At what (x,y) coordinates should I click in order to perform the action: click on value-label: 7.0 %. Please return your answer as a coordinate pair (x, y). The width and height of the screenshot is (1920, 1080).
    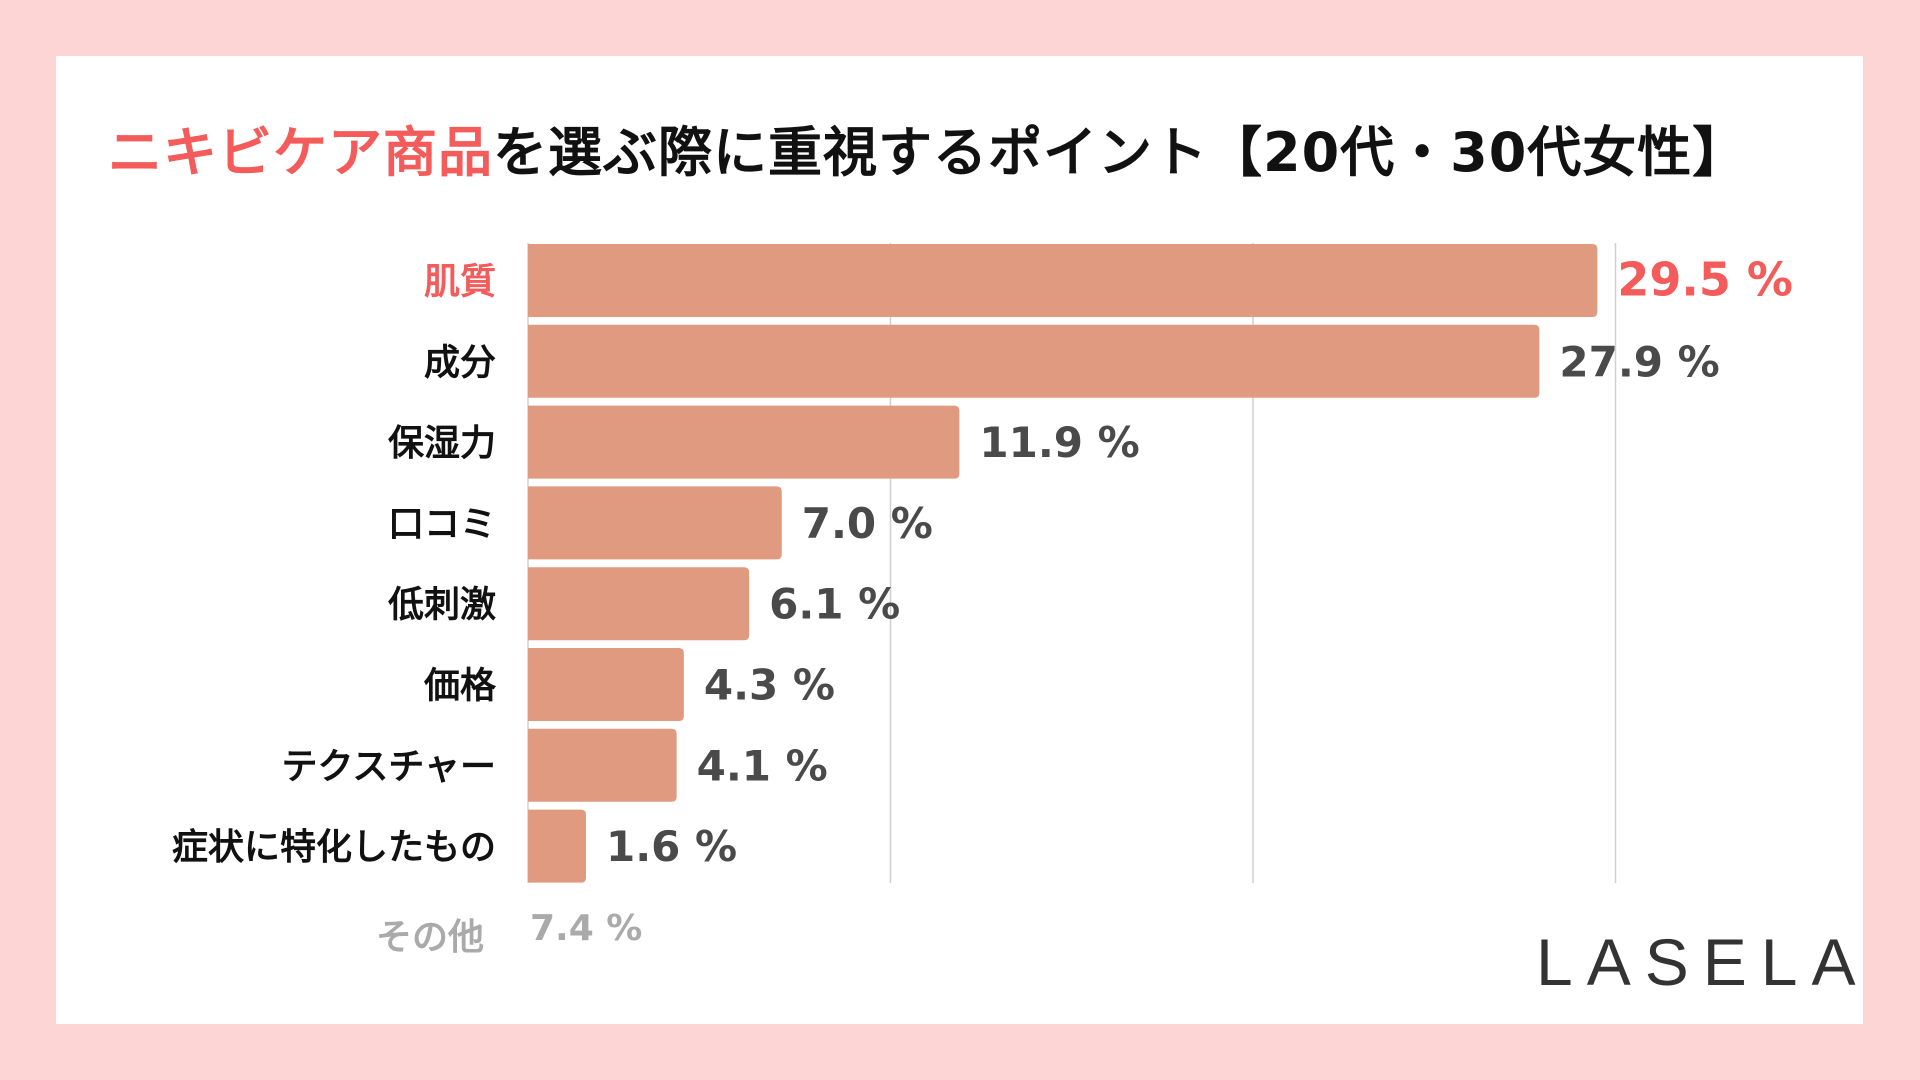
    Looking at the image, I should click on (867, 523).